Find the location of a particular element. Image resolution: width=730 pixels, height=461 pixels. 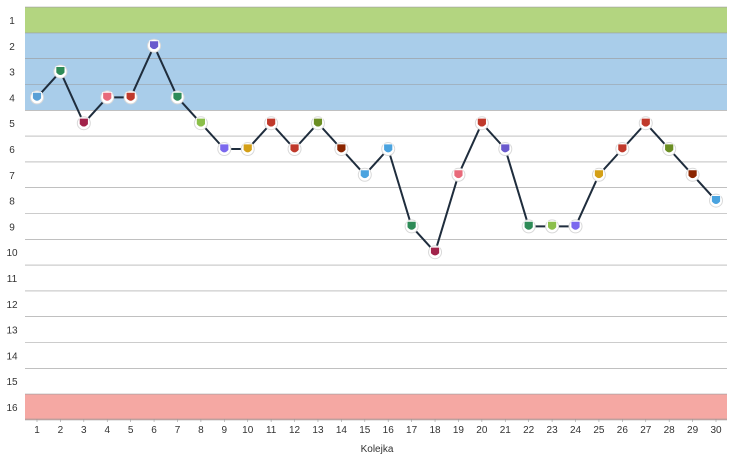

x-tick-label: 13 is located at coordinates (318, 430).